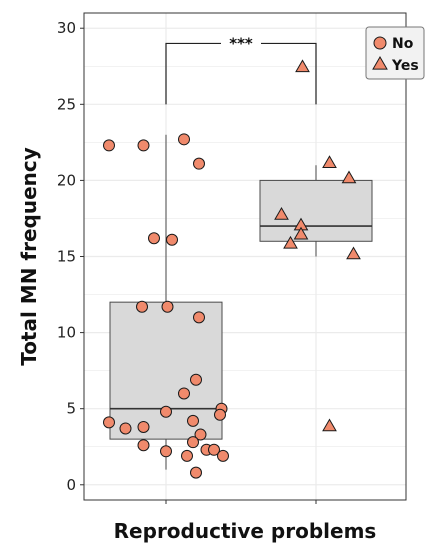 The width and height of the screenshot is (432, 550). Describe the element at coordinates (71, 485) in the screenshot. I see `y-tick-label: 0` at that location.